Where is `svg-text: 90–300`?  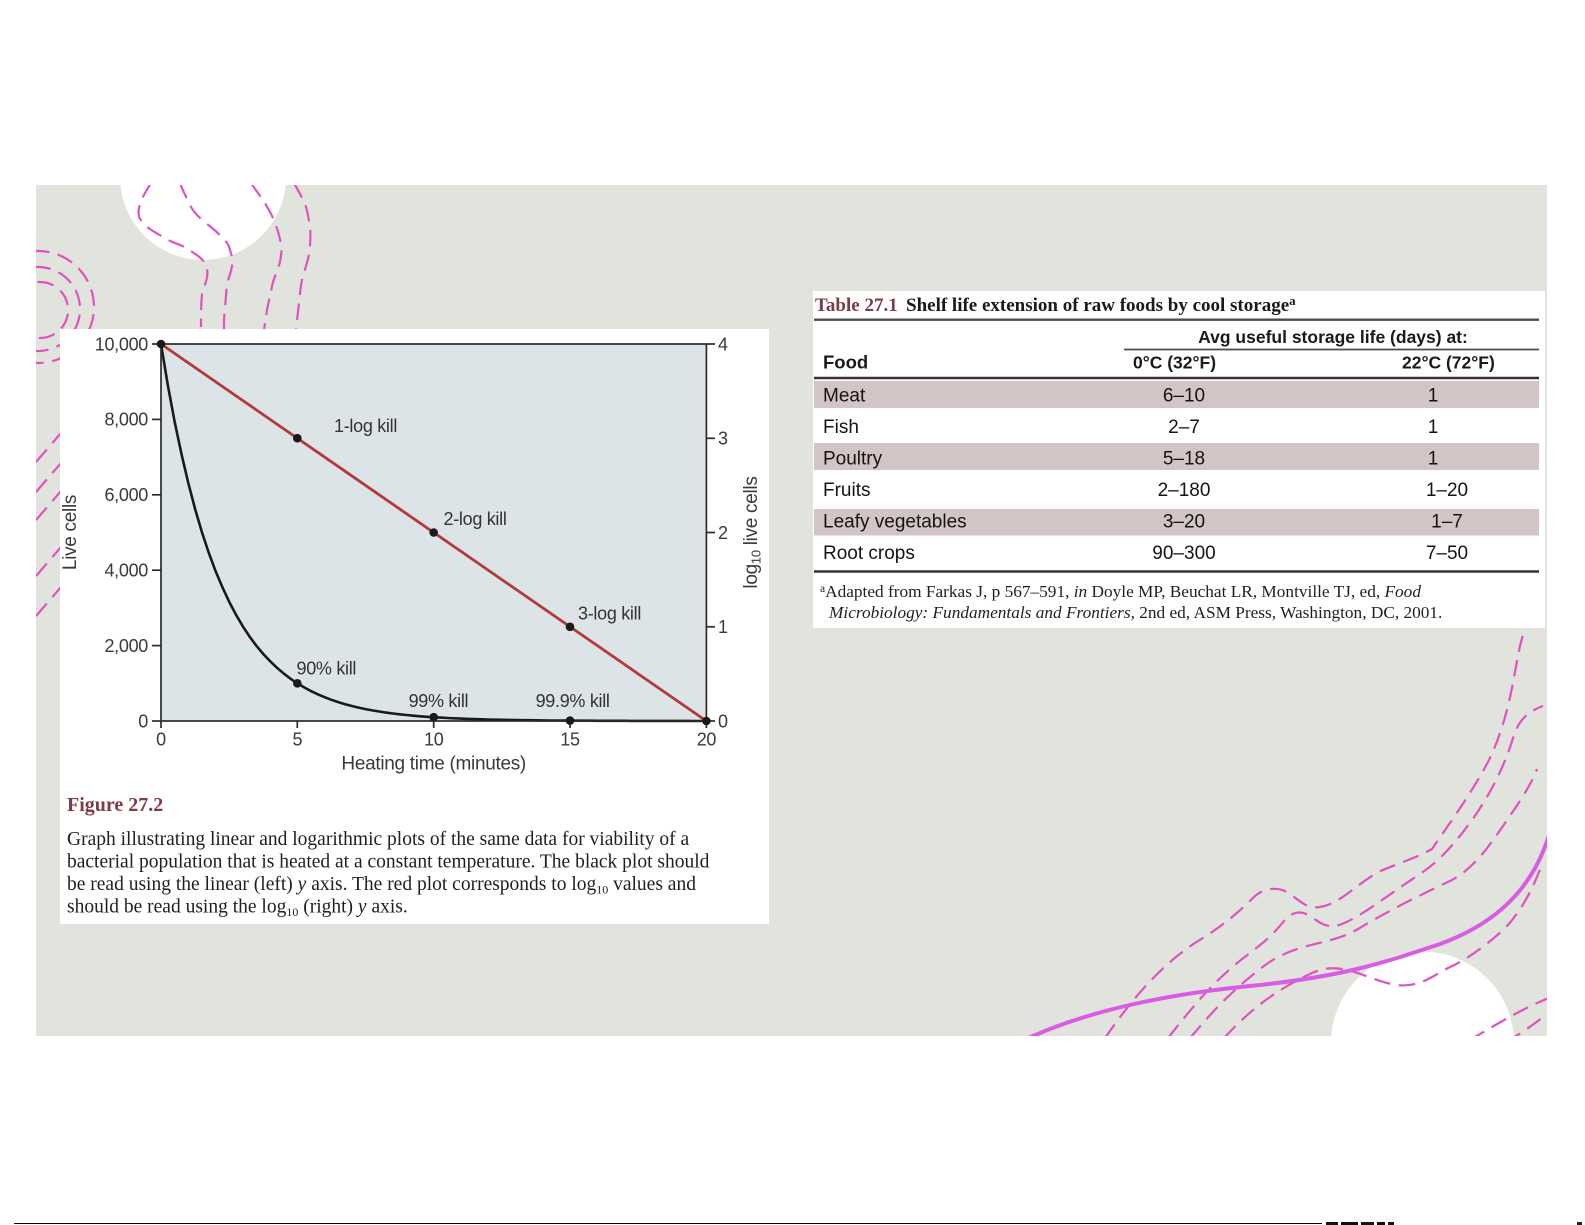 svg-text: 90–300 is located at coordinates (1183, 553).